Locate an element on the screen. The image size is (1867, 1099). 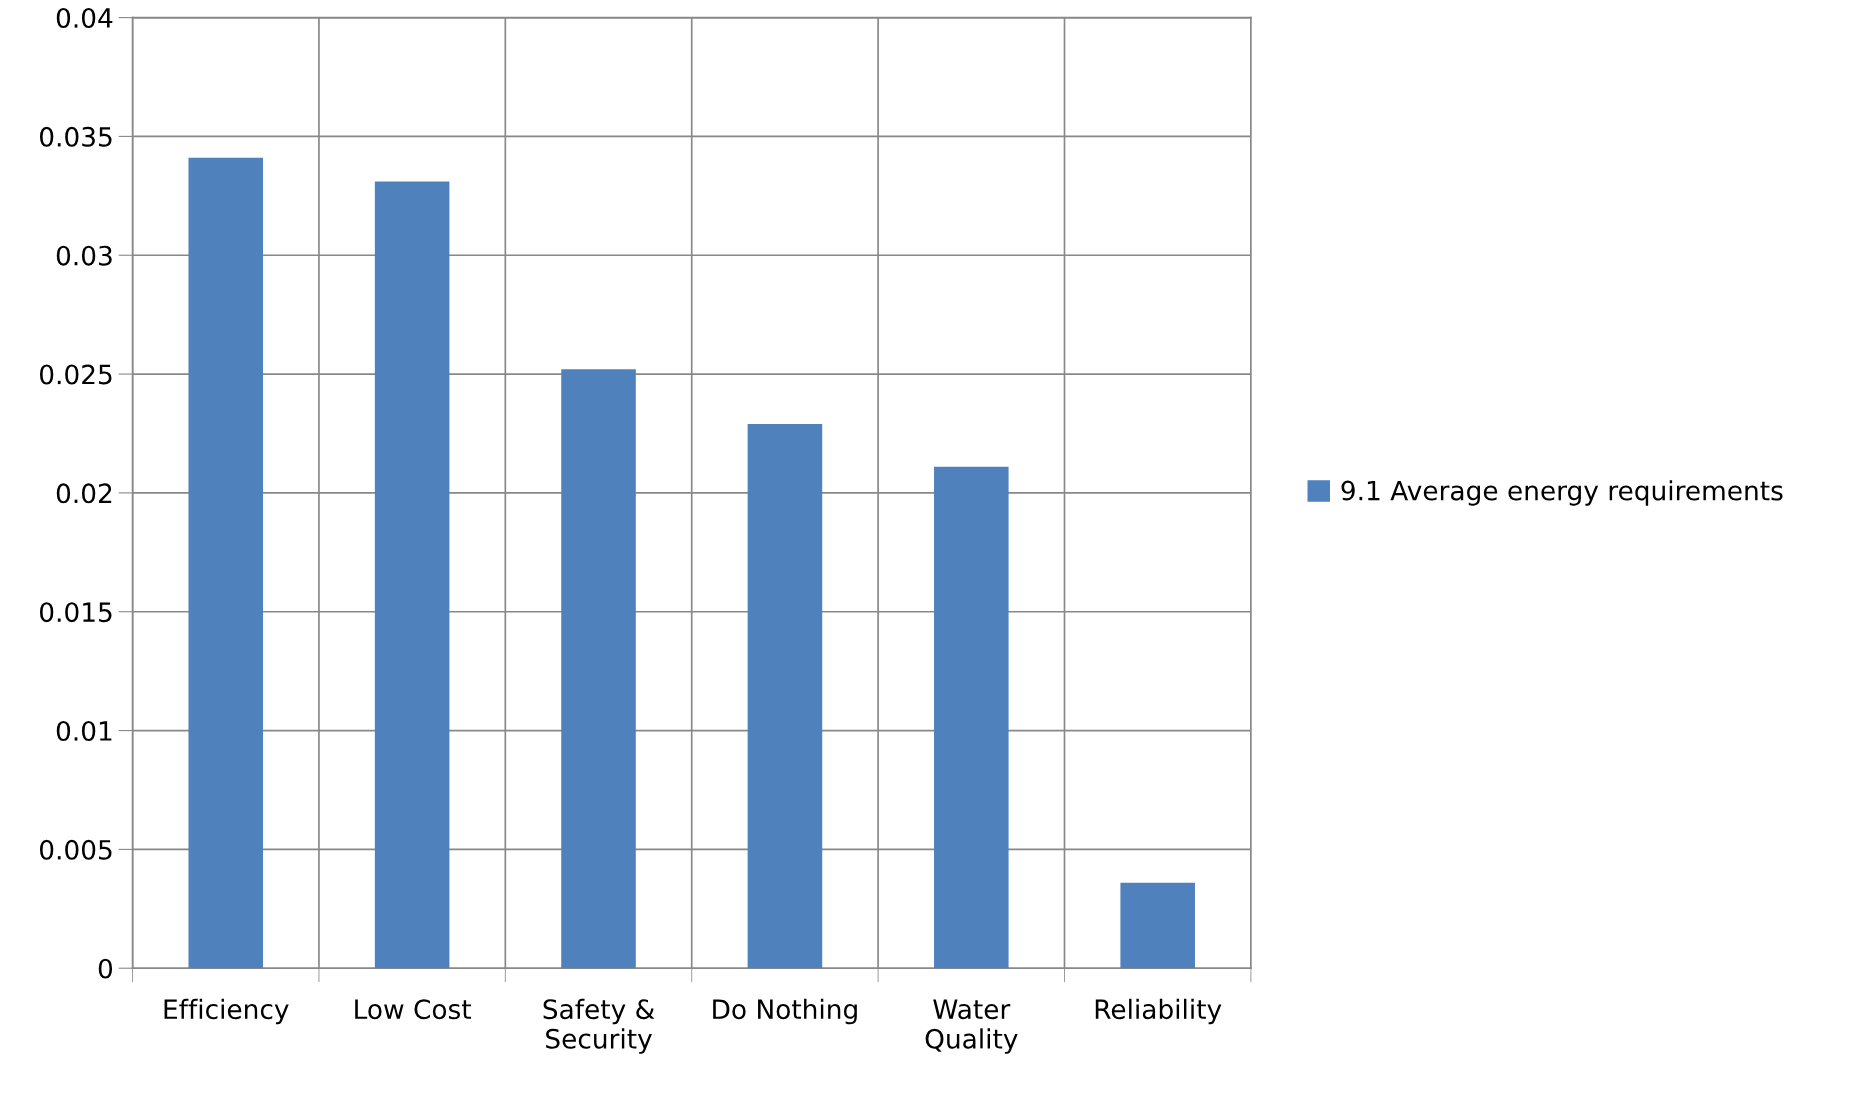
x-tick-label: Water Quality is located at coordinates (971, 1026).